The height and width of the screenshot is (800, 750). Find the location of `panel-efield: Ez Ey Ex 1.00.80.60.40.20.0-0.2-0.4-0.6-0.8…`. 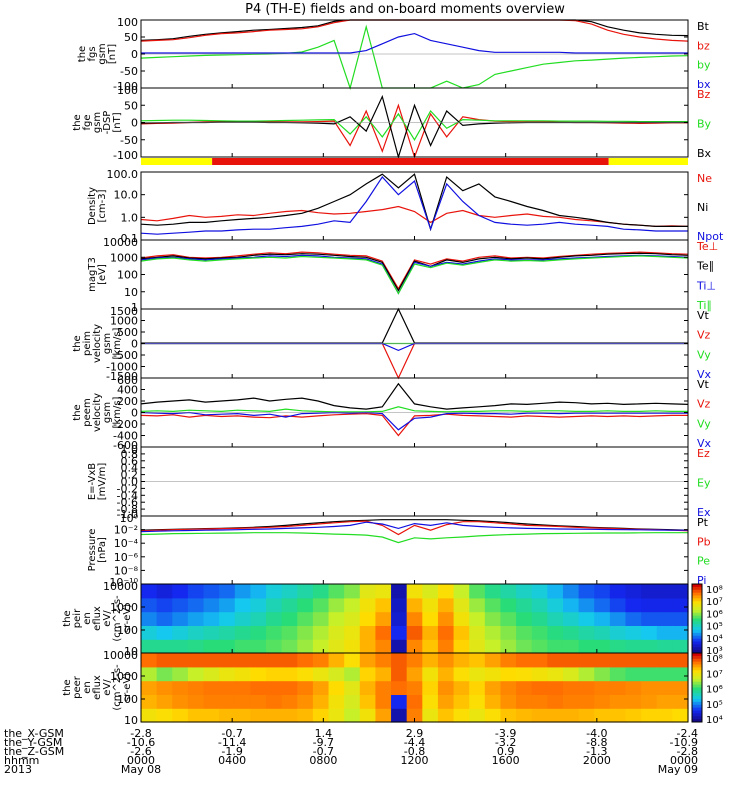

panel-efield: Ez Ey Ex 1.00.80.60.40.20.0-0.2-0.4-0.6-0.8… is located at coordinates (399, 482).